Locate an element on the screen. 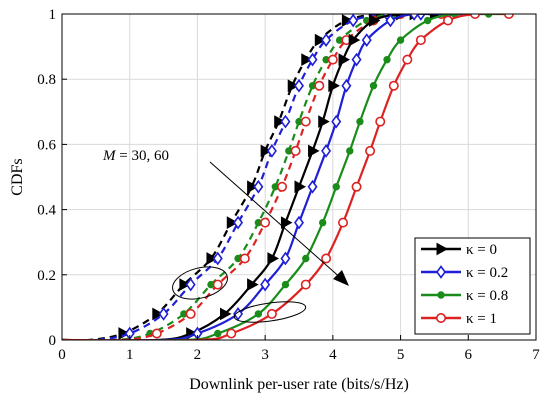 The height and width of the screenshot is (400, 550). y-tick-label: 0.6 is located at coordinates (46, 145).